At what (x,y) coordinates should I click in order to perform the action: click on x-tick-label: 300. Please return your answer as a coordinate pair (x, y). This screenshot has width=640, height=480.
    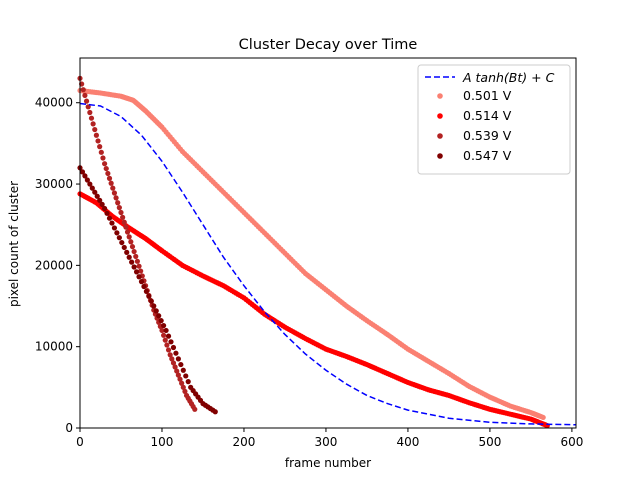
    Looking at the image, I should click on (325, 442).